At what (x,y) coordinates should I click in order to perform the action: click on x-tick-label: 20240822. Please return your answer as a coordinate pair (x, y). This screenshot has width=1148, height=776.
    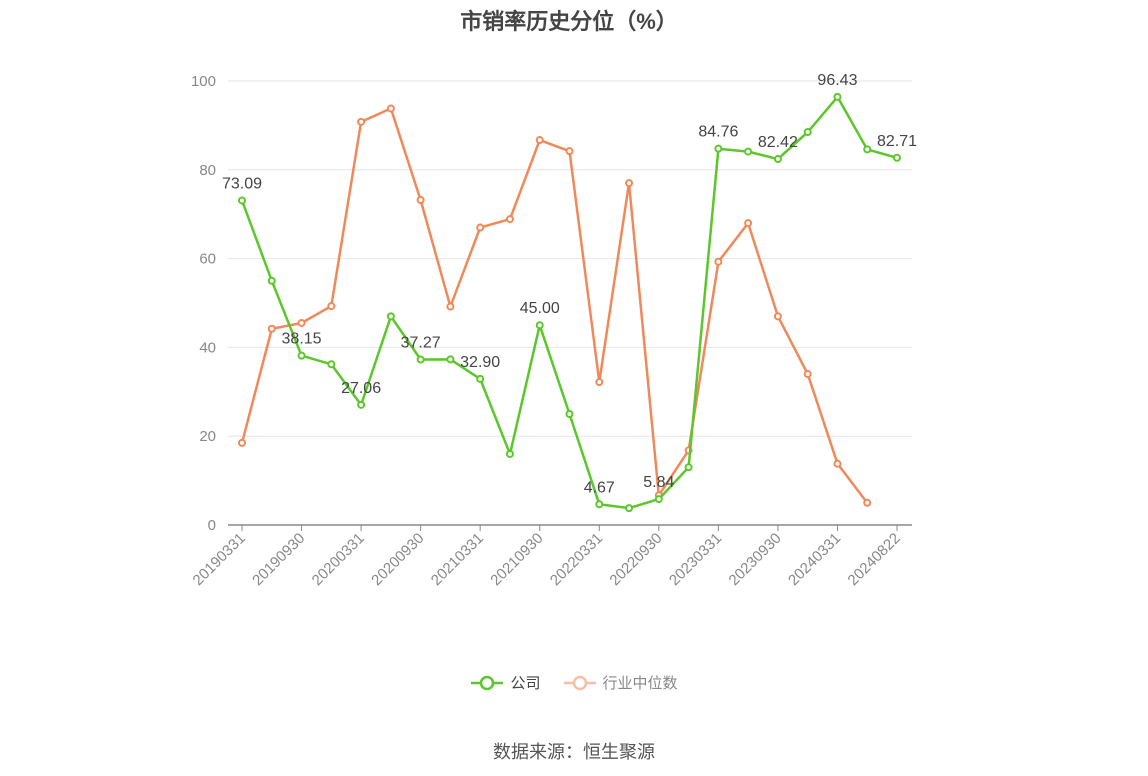
    Looking at the image, I should click on (874, 559).